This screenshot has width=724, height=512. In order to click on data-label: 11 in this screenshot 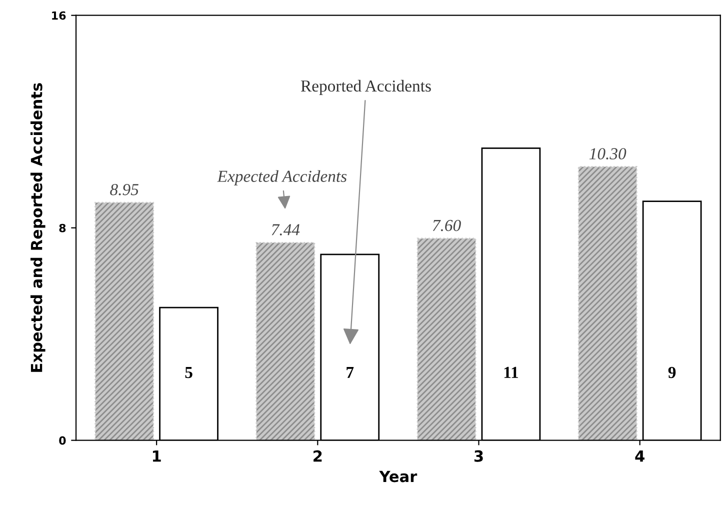, I will do `click(511, 372)`.